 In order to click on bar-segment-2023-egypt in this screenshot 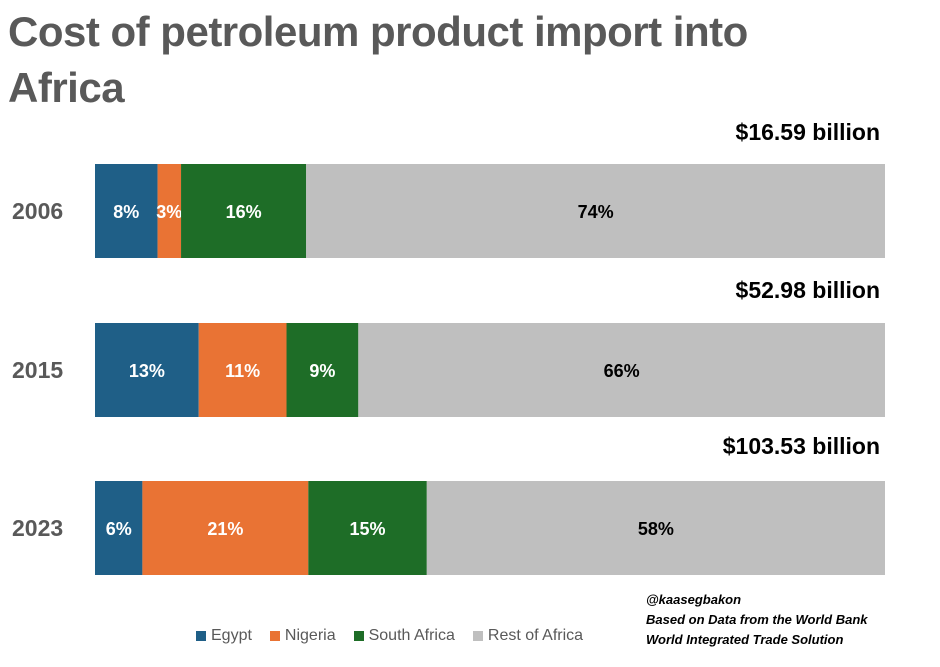, I will do `click(119, 528)`.